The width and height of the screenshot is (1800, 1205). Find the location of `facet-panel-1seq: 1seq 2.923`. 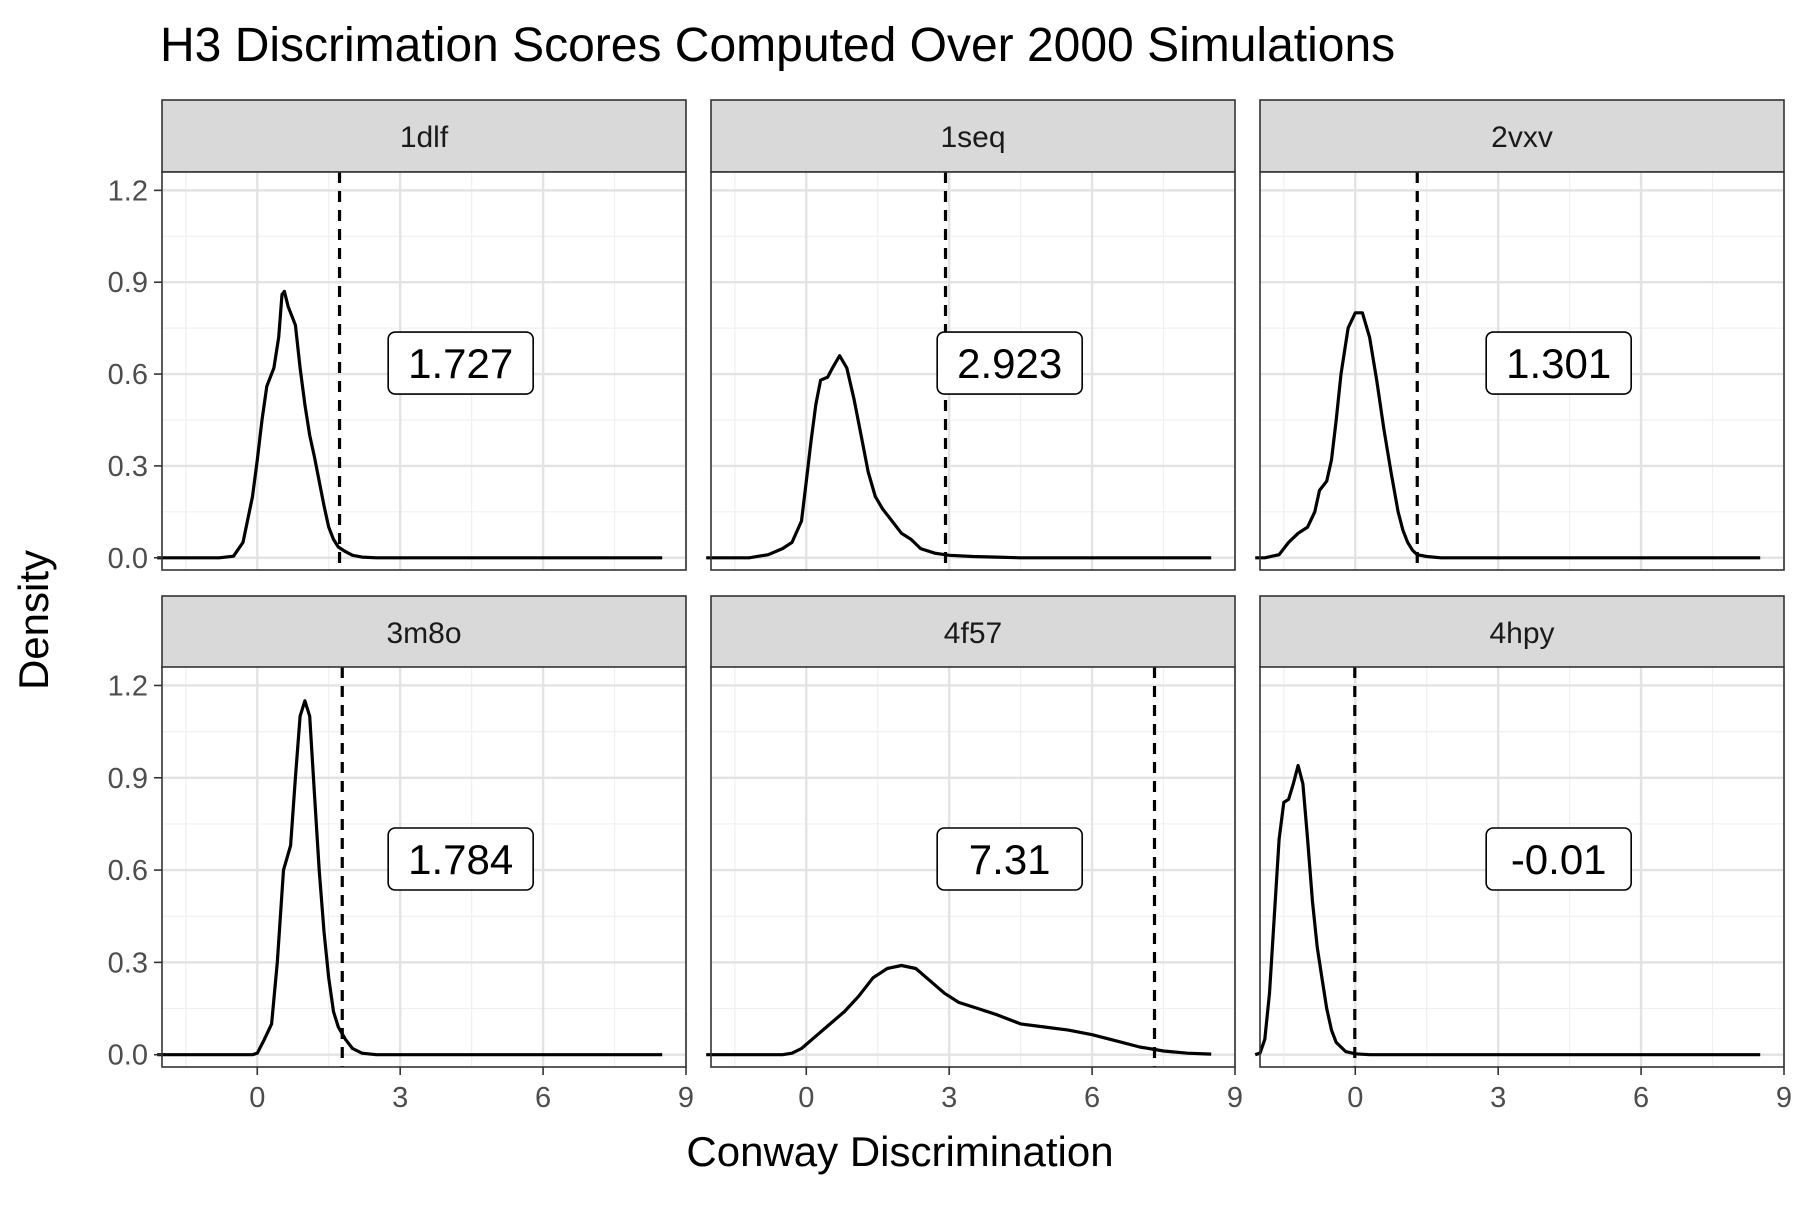

facet-panel-1seq: 1seq 2.923 is located at coordinates (971, 335).